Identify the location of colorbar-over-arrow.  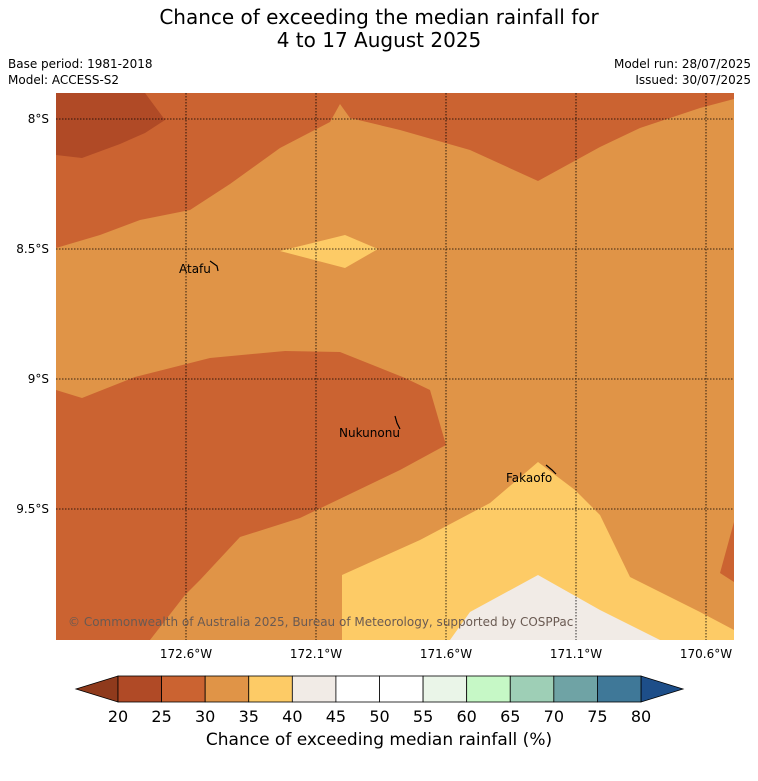
(662, 689).